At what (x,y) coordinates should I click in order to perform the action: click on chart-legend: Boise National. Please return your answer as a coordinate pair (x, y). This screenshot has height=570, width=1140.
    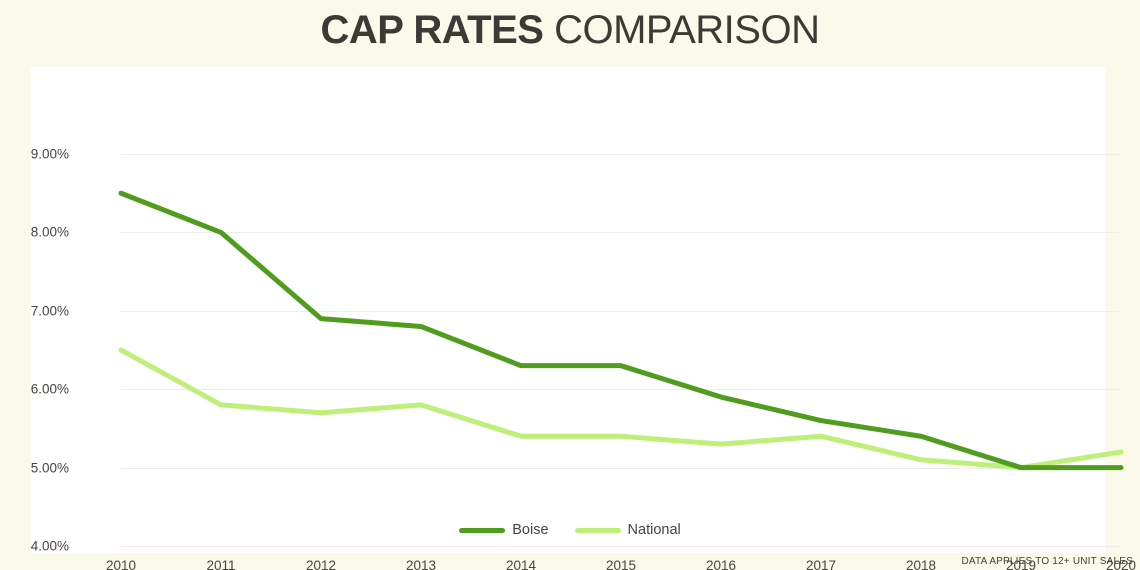
    Looking at the image, I should click on (570, 530).